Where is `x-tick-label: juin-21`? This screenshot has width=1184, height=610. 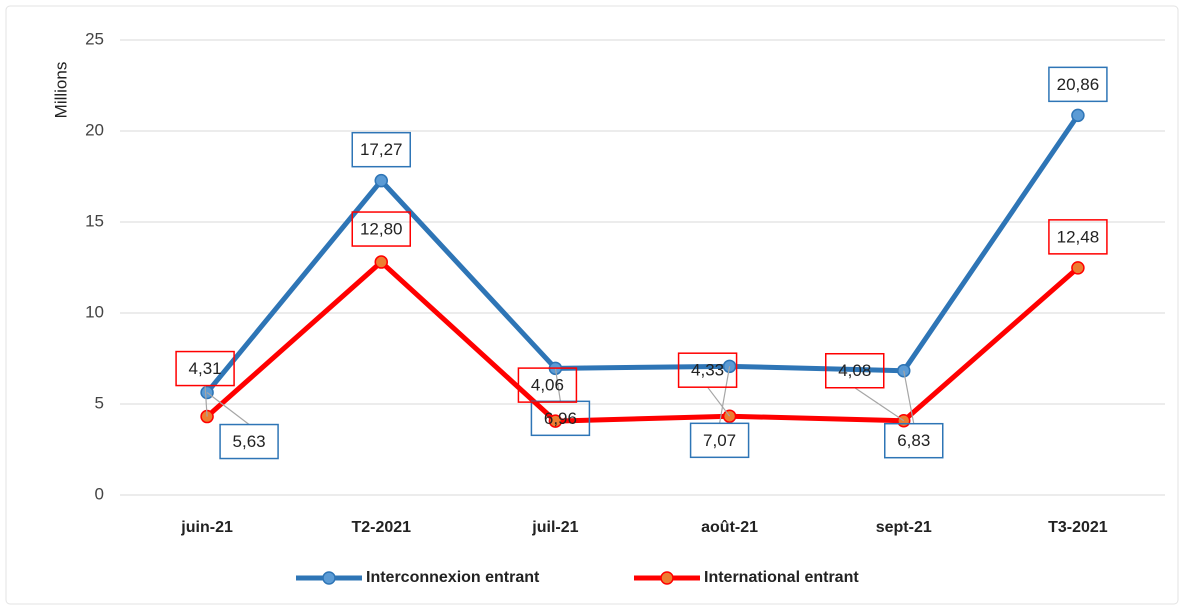 x-tick-label: juin-21 is located at coordinates (206, 527).